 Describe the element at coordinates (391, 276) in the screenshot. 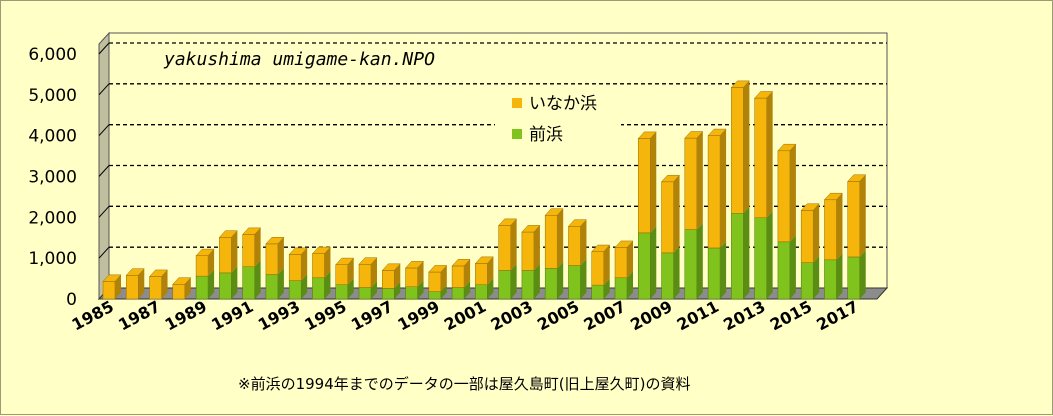

I see `bar-1997-inaka` at that location.